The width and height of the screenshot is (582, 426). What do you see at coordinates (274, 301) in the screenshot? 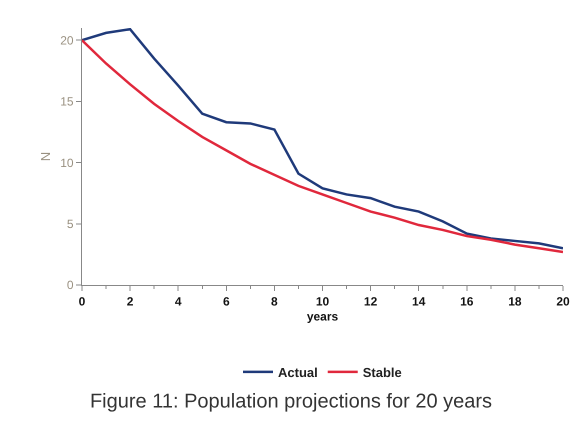
I see `x-tick-label: 8` at bounding box center [274, 301].